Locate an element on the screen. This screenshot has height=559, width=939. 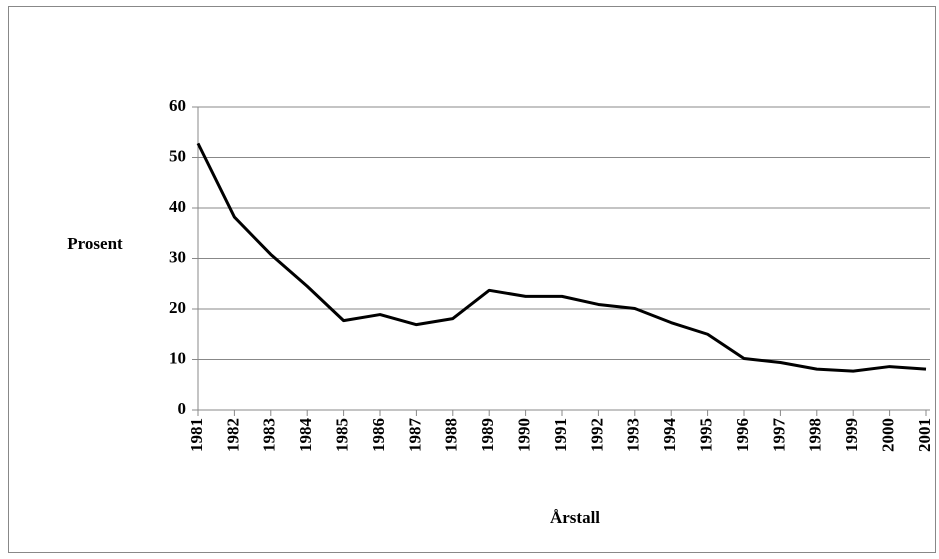
y-tick-label: 60 is located at coordinates (177, 105).